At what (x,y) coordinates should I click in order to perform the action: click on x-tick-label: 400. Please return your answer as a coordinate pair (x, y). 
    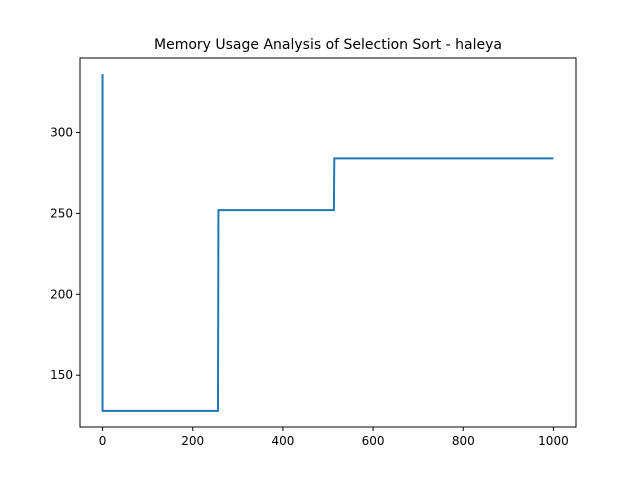
    Looking at the image, I should click on (282, 441).